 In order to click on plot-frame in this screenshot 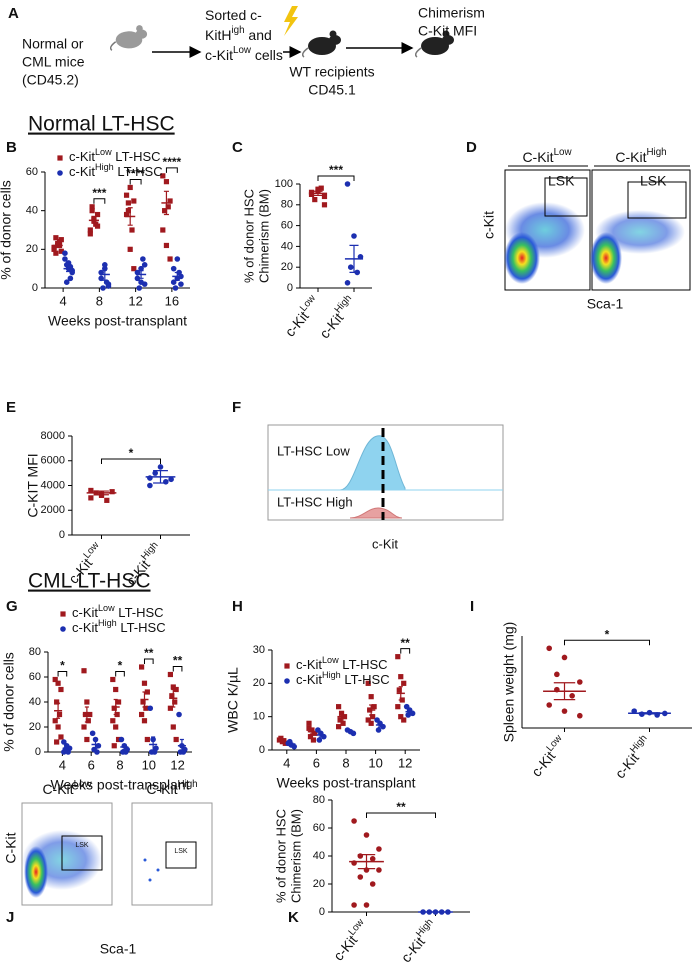, I will do `click(172, 854)`.